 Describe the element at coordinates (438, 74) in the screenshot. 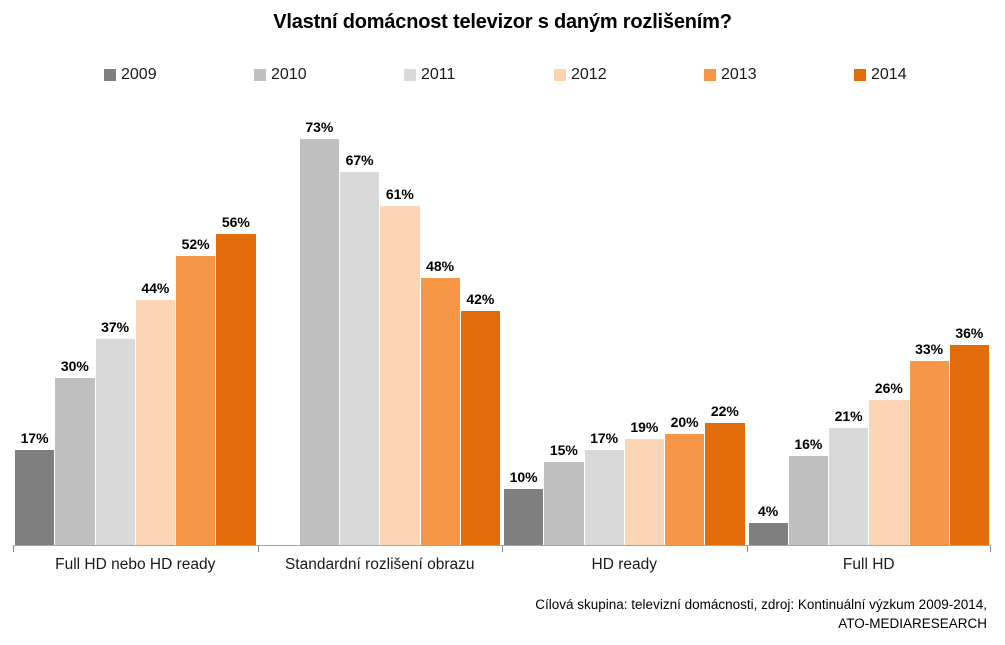

I see `legend-label: 2011` at that location.